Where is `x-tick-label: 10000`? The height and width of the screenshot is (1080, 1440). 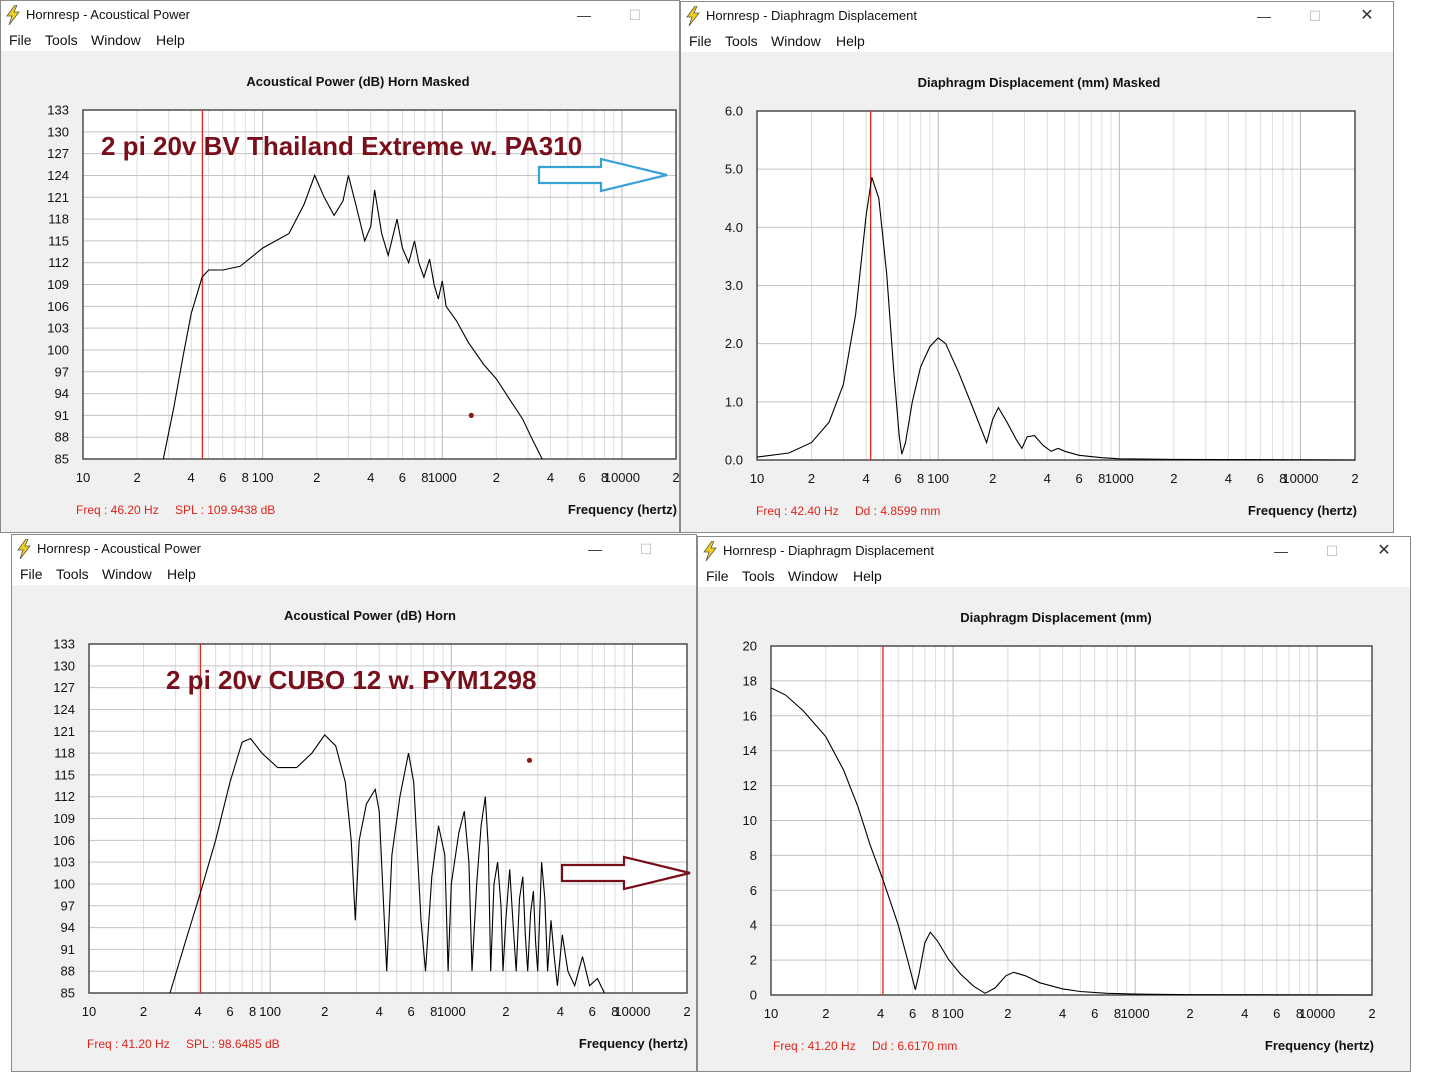
x-tick-label: 10000 is located at coordinates (622, 477).